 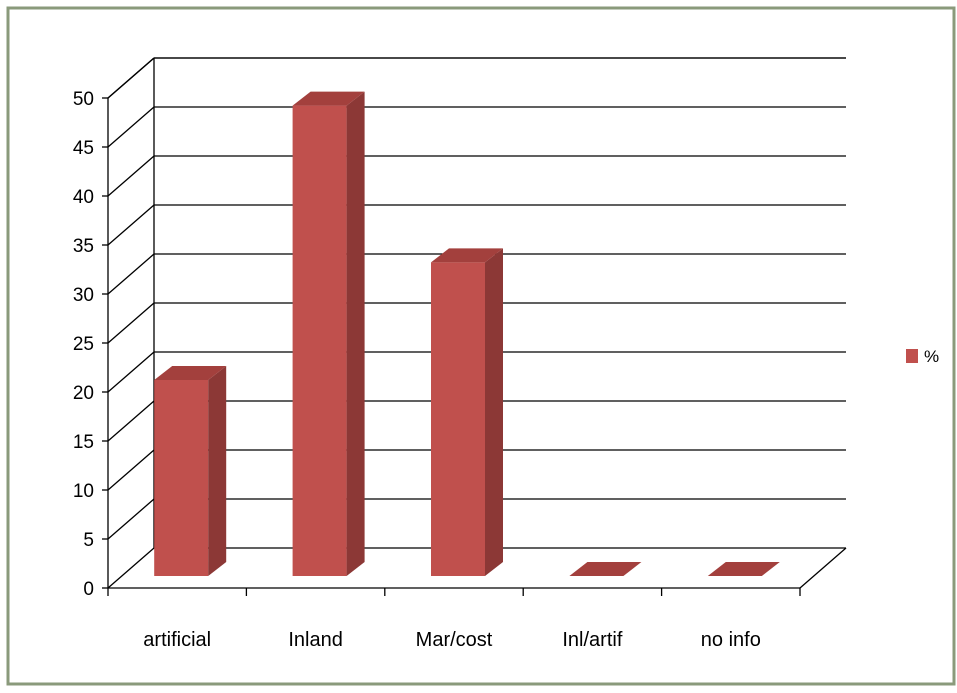 What do you see at coordinates (83, 344) in the screenshot?
I see `y-tick-label: 25` at bounding box center [83, 344].